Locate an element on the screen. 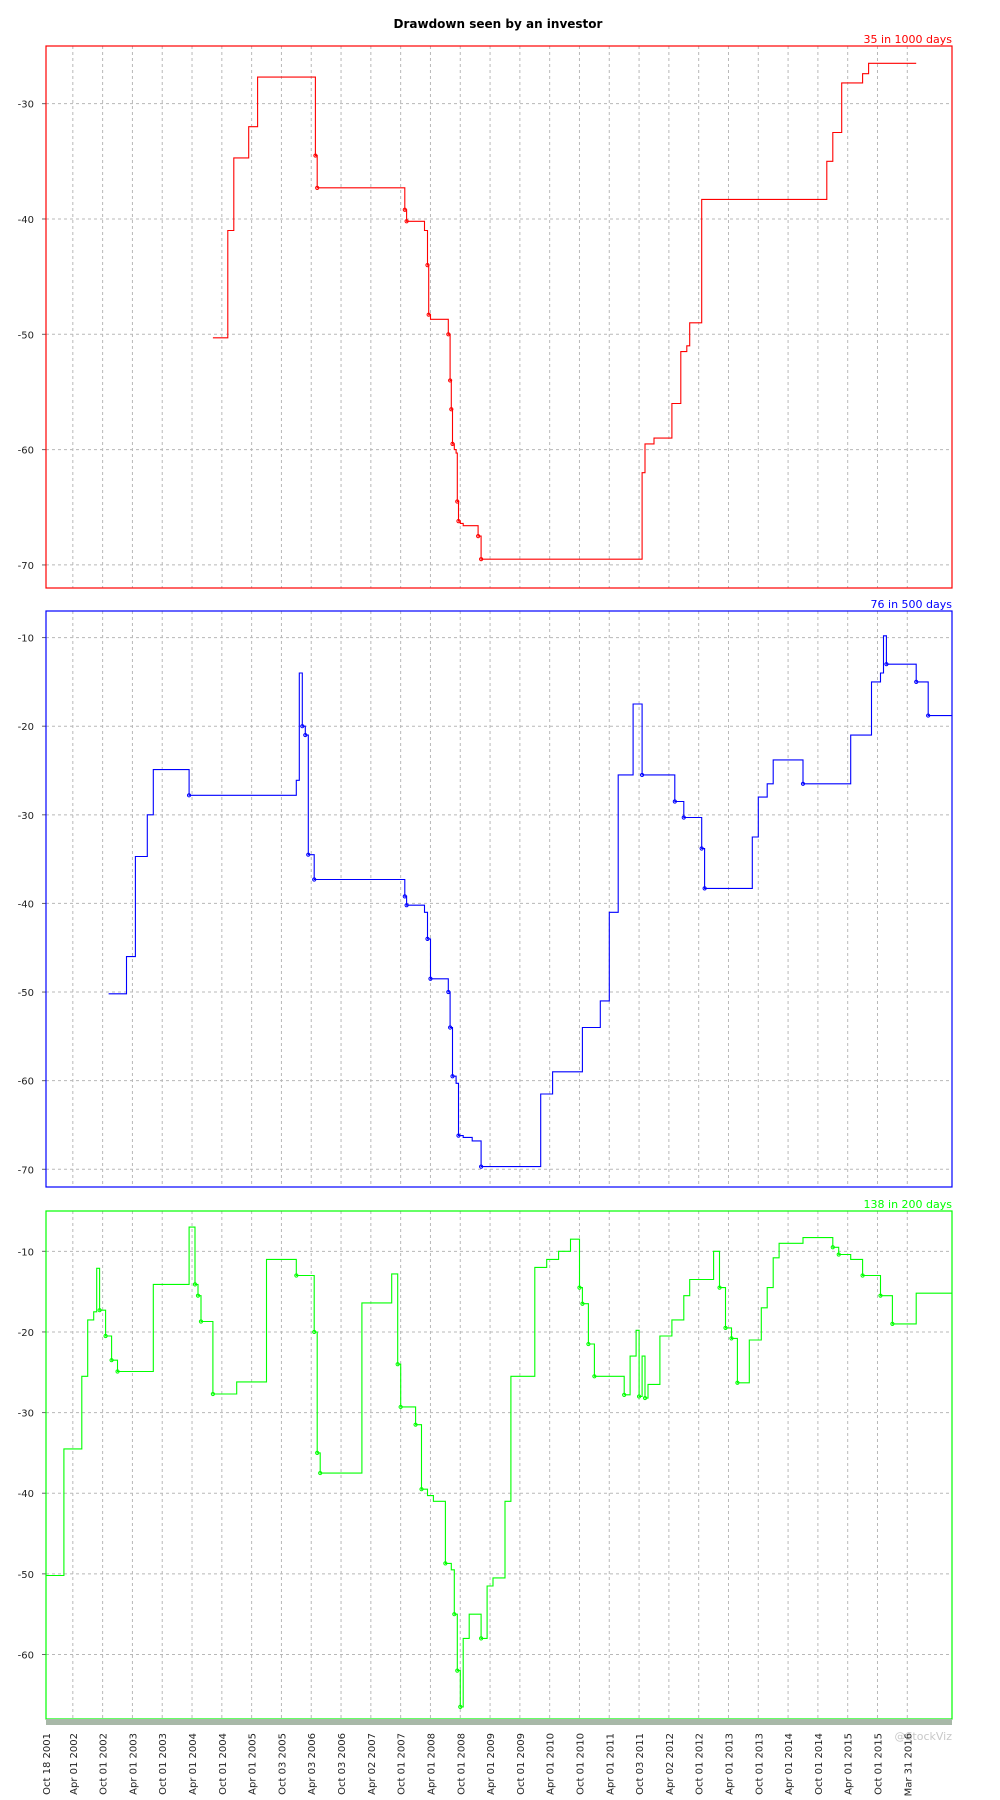 The width and height of the screenshot is (1000, 1800). x-tick-label: Apr 01 2009 is located at coordinates (491, 1764).